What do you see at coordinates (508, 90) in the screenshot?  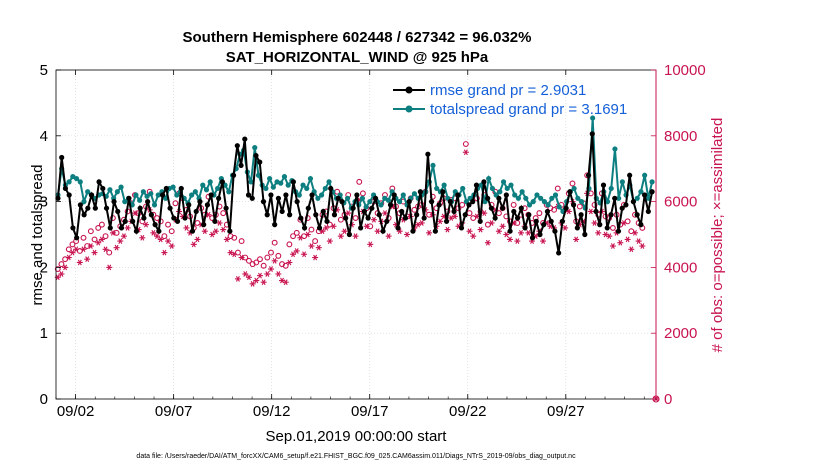 I see `legend-rmse-label: rmse grand pr = 2.9031` at bounding box center [508, 90].